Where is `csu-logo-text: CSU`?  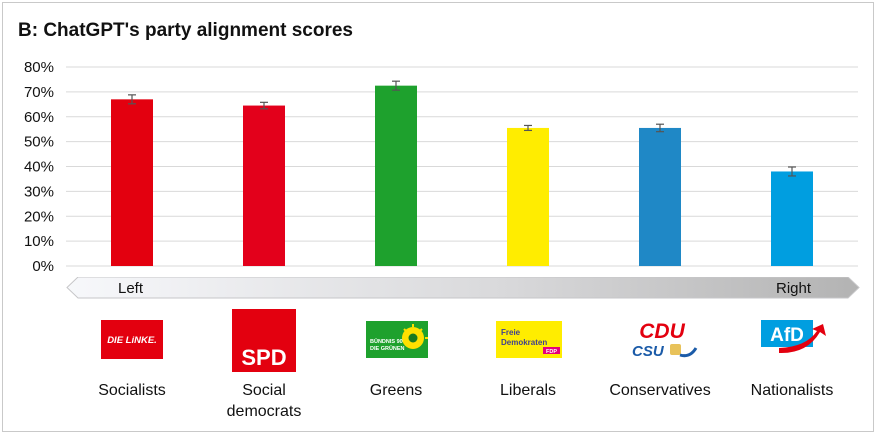
csu-logo-text: CSU is located at coordinates (648, 351).